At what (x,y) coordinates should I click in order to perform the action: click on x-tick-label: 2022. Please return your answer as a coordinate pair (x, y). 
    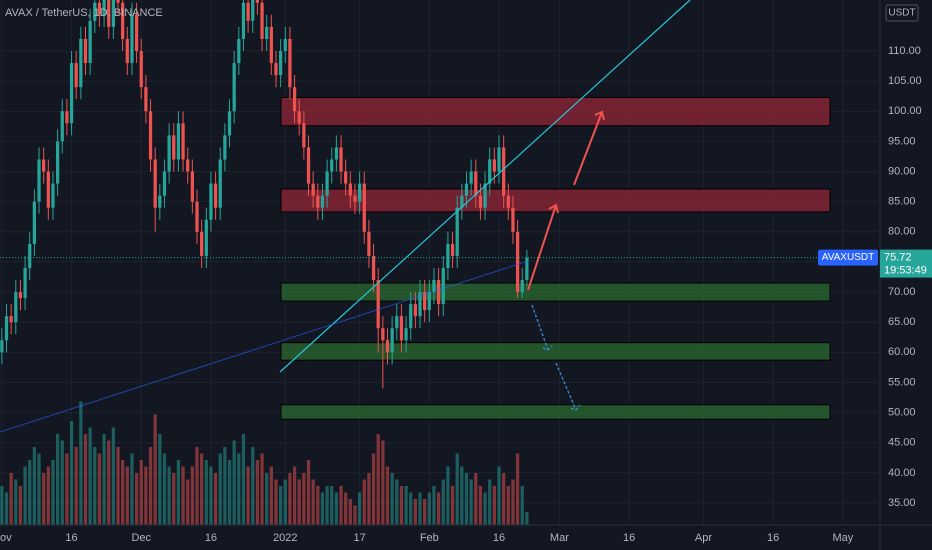
    Looking at the image, I should click on (285, 538).